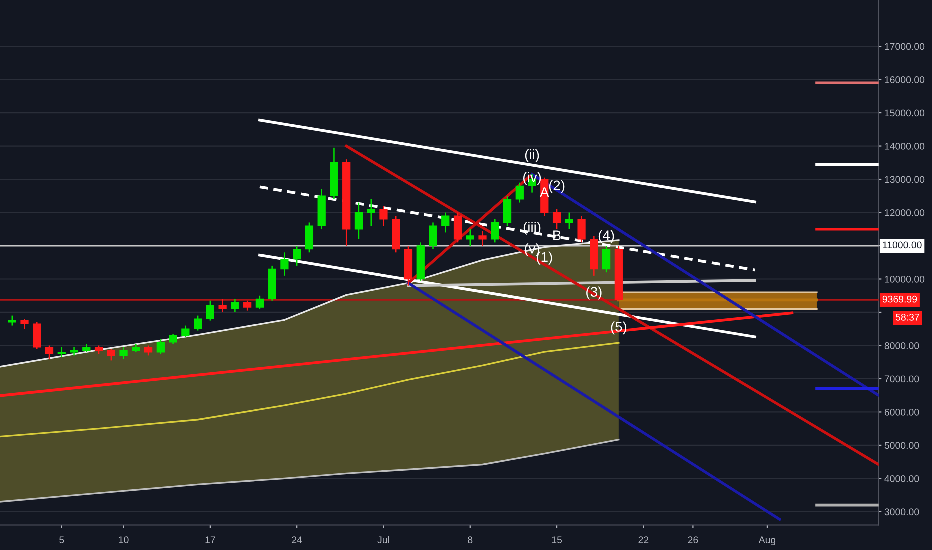 This screenshot has height=550, width=932. I want to click on y-tick-label: 10000.00, so click(905, 279).